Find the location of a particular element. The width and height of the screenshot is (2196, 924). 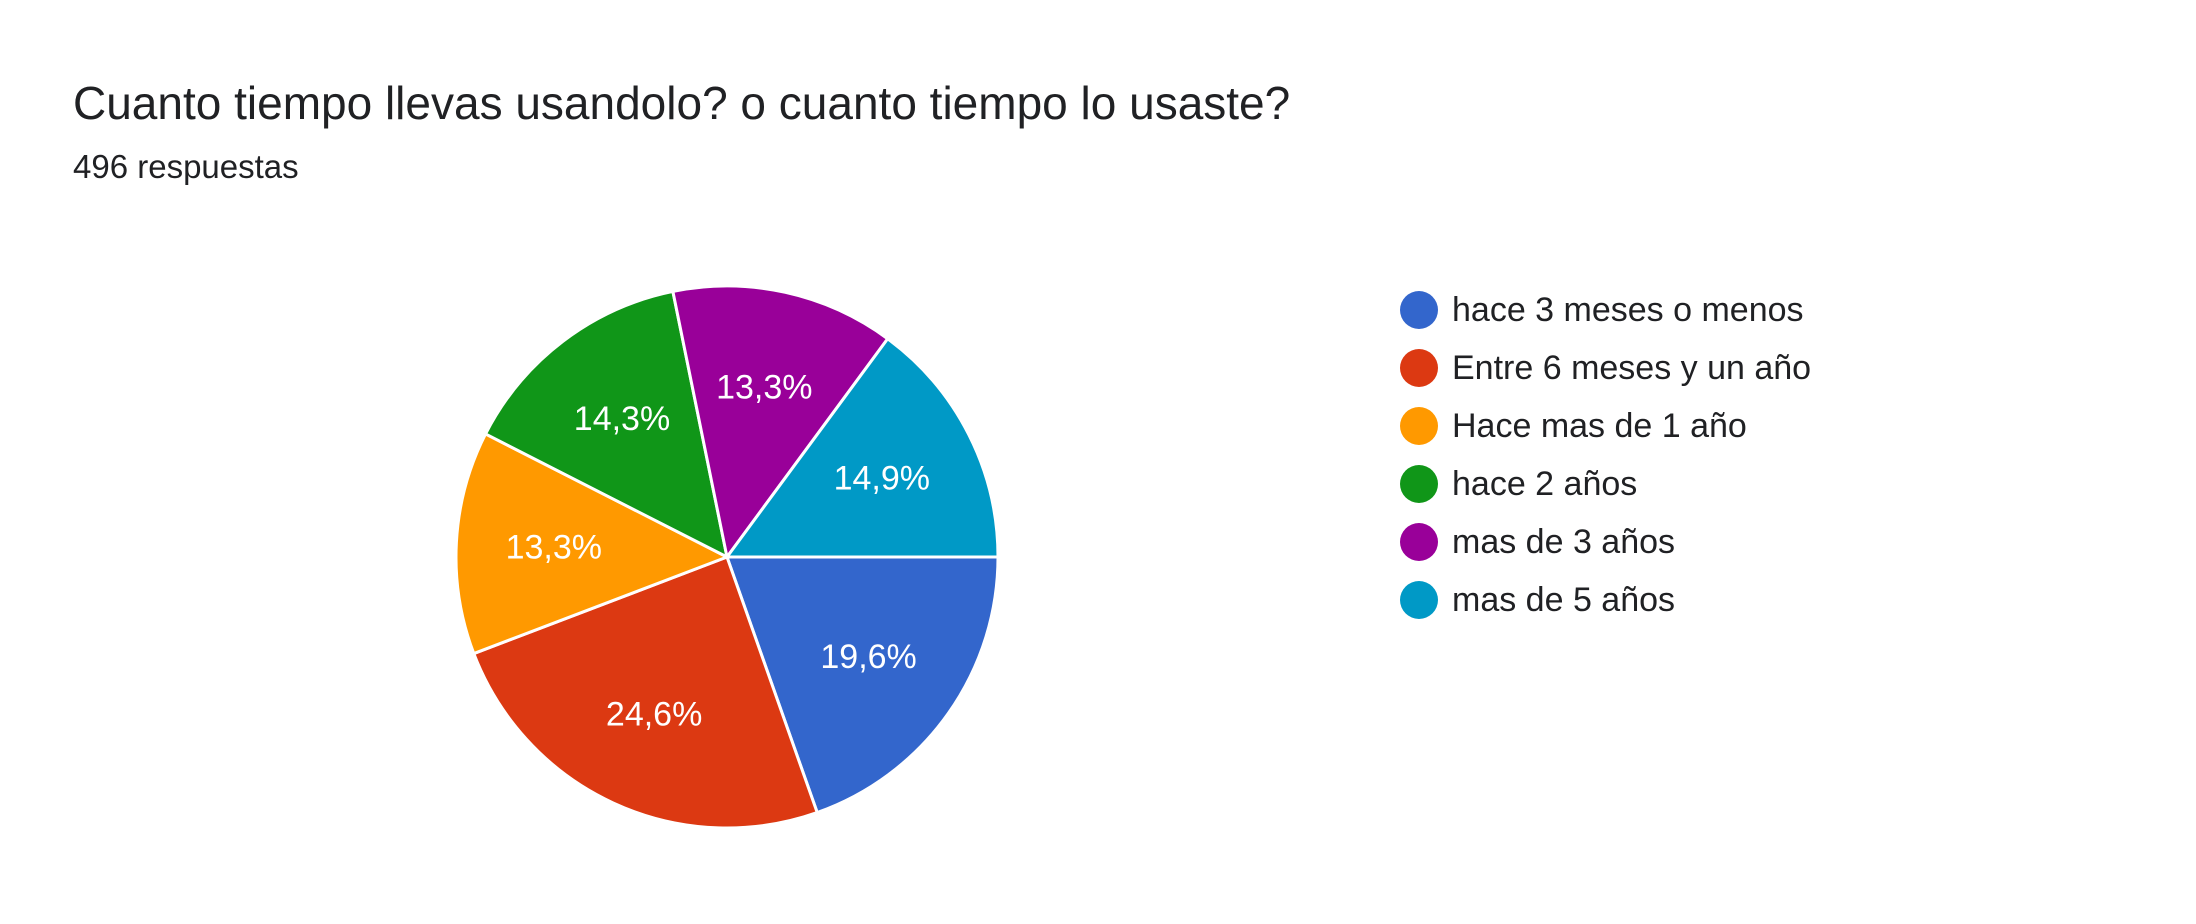

legend-item: mas de 5 años is located at coordinates (1605, 600).